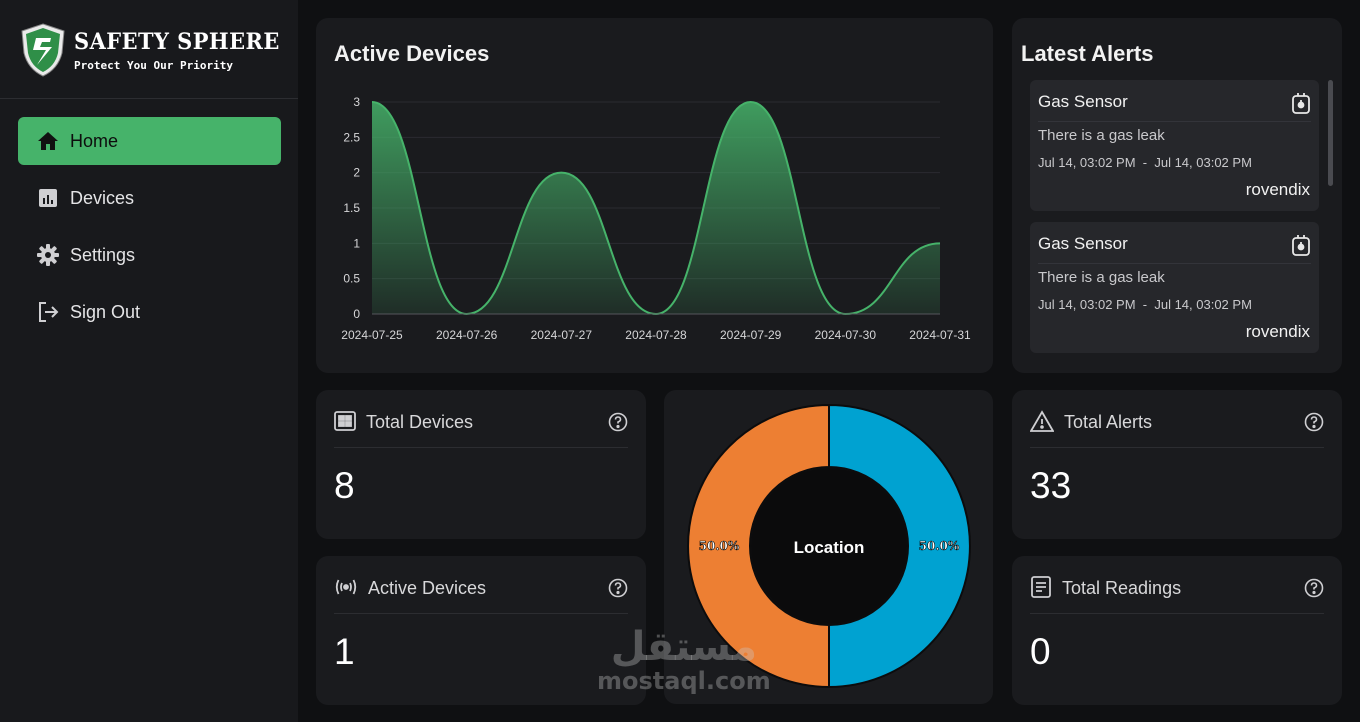  I want to click on stat-label: Total Devices, so click(420, 422).